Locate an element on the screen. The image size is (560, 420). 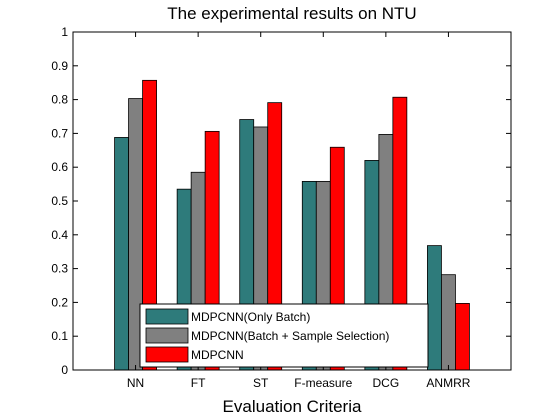
y-tick-label: 0.4 is located at coordinates (59, 235).